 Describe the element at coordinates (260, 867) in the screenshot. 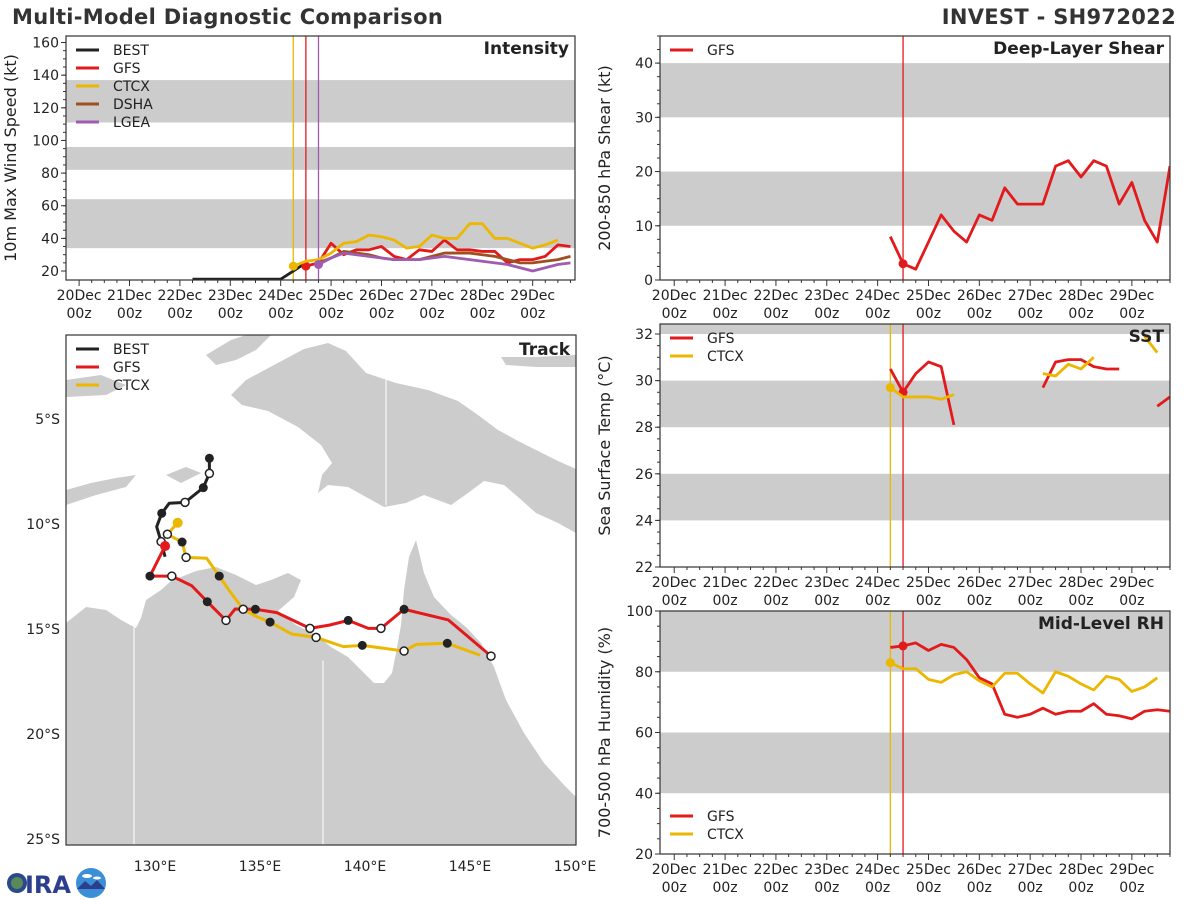

I see `lon-tick-label: 135°E` at that location.